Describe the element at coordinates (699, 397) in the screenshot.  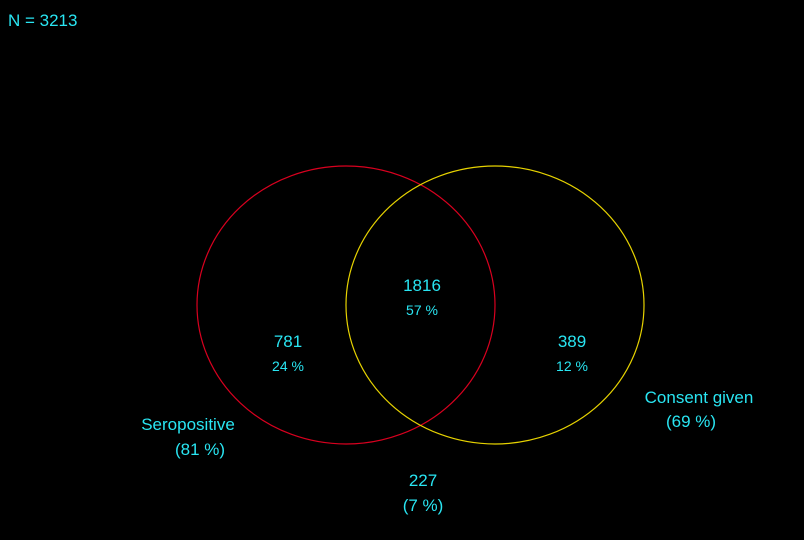
I see `consent-given-set-label: Consent given` at that location.